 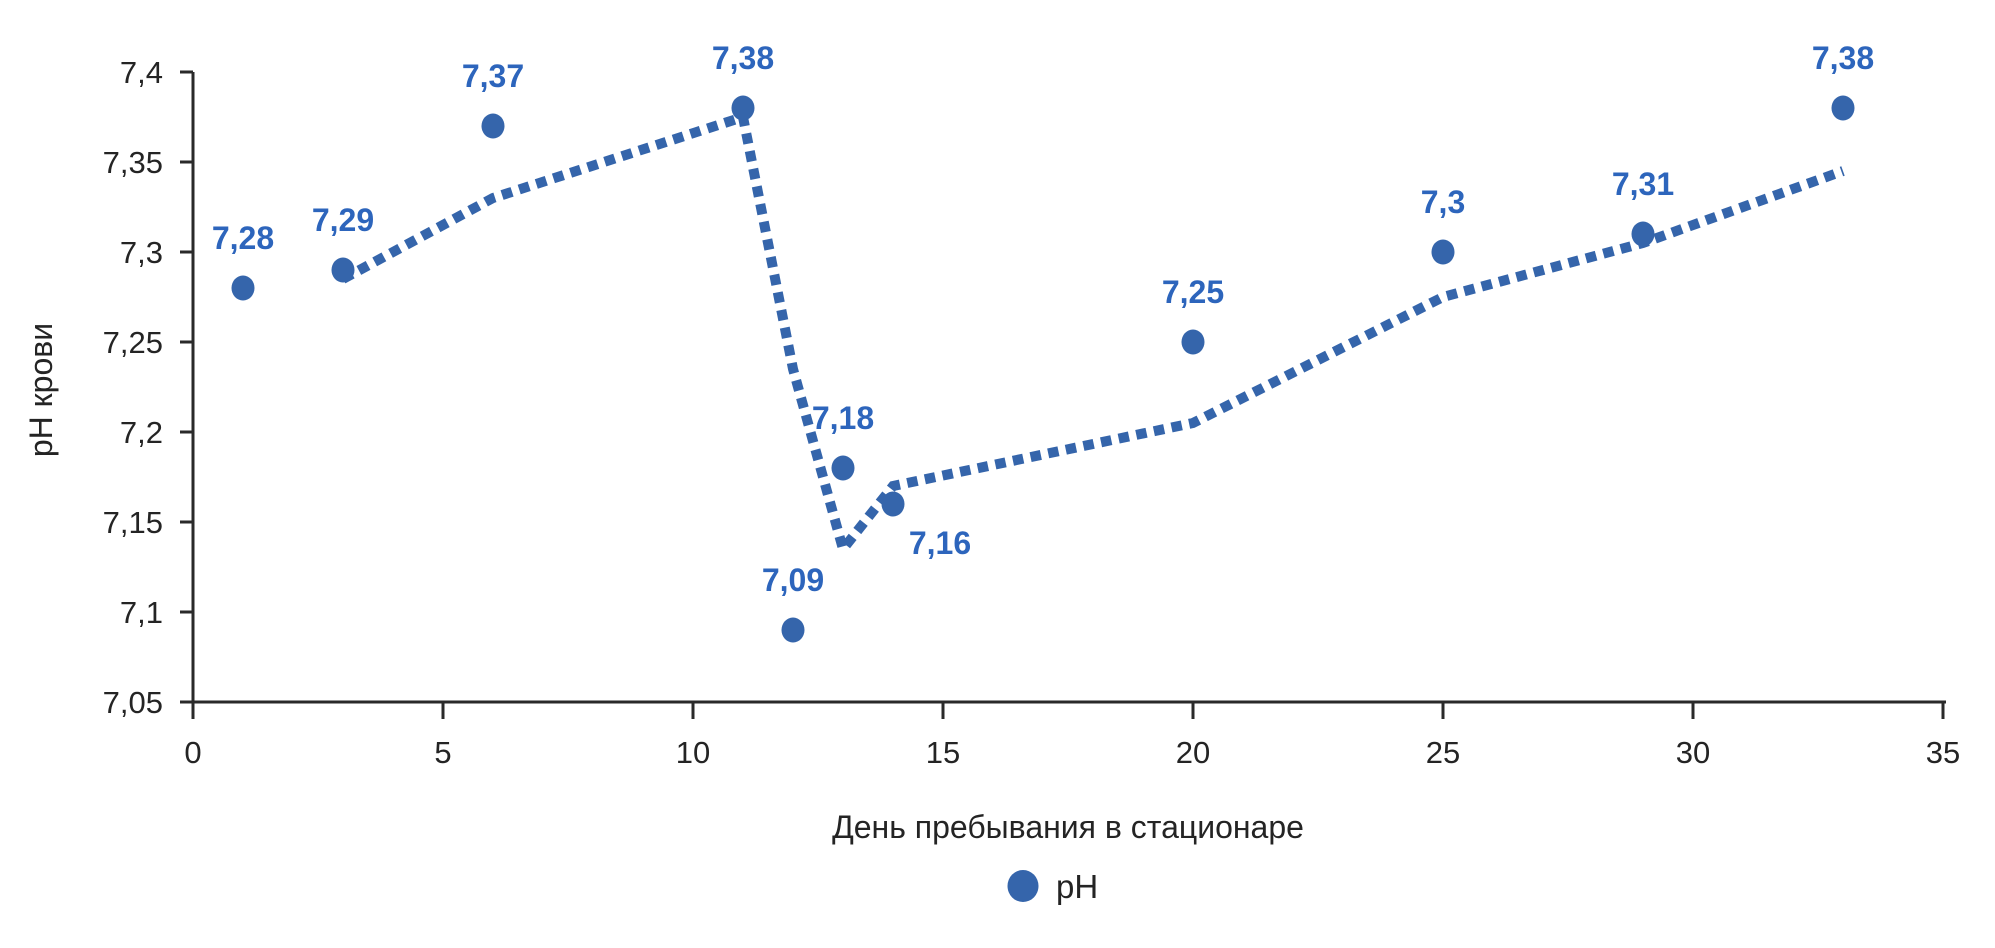 I want to click on data-point-label: 7,3, so click(x=1443, y=202).